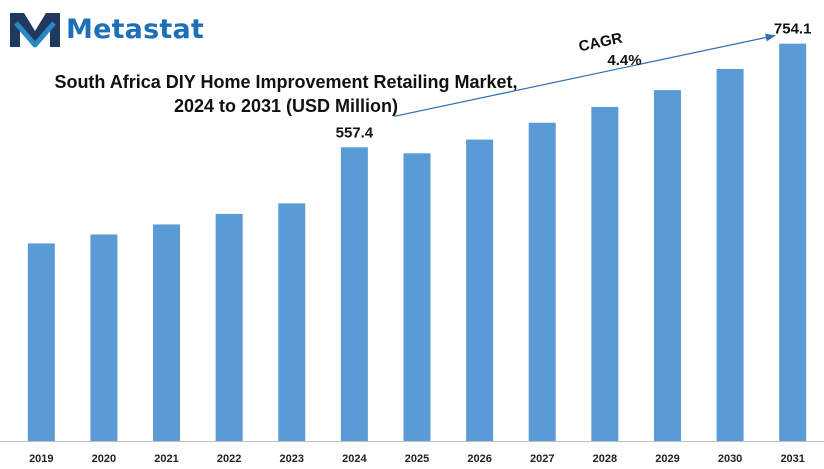 This screenshot has width=824, height=469. Describe the element at coordinates (286, 106) in the screenshot. I see `chart-title-line-2: 2024 to 2031 (USD Million)` at that location.